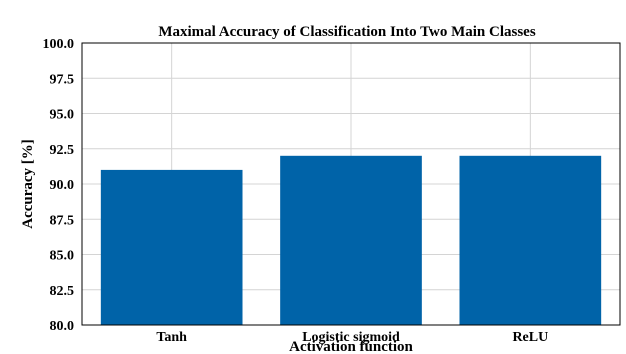 The height and width of the screenshot is (354, 626). Describe the element at coordinates (62, 326) in the screenshot. I see `y-tick-label: 80.0` at that location.